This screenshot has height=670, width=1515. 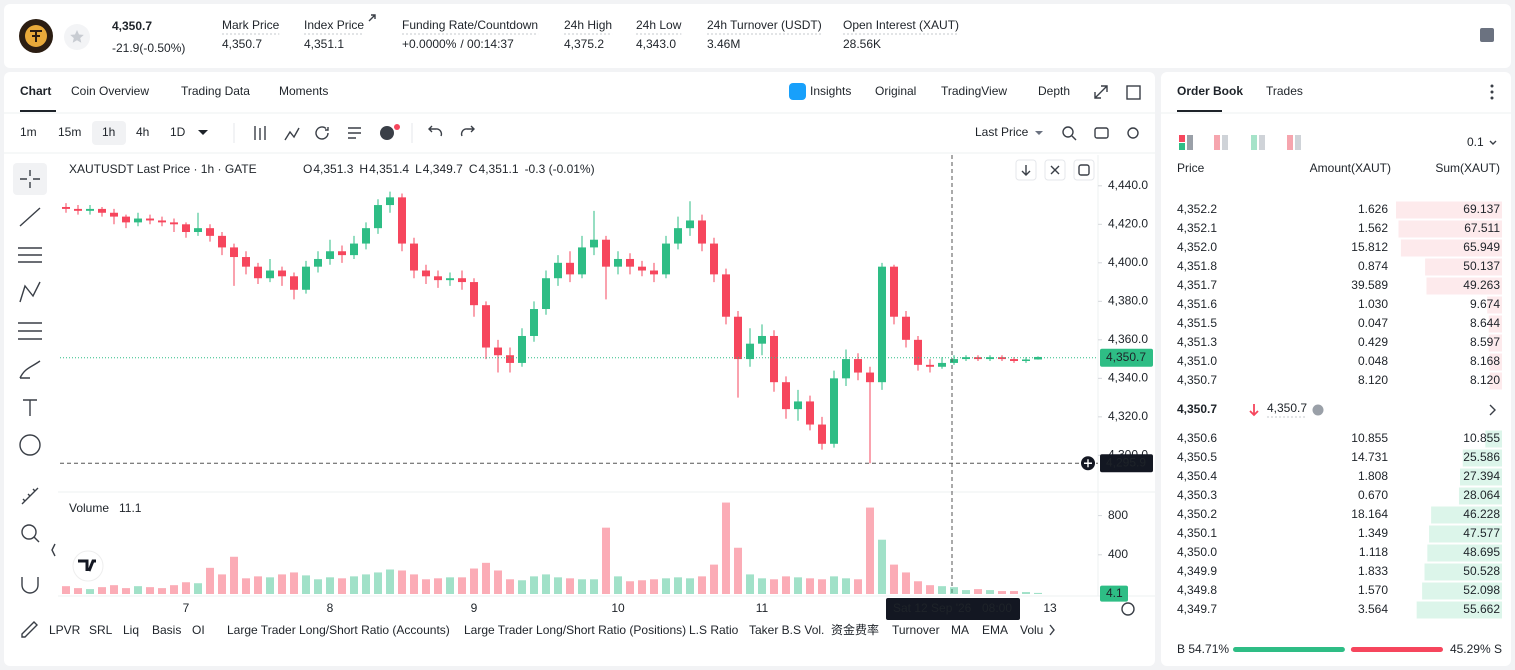 What do you see at coordinates (303, 91) in the screenshot?
I see `chart-tab: Moments` at bounding box center [303, 91].